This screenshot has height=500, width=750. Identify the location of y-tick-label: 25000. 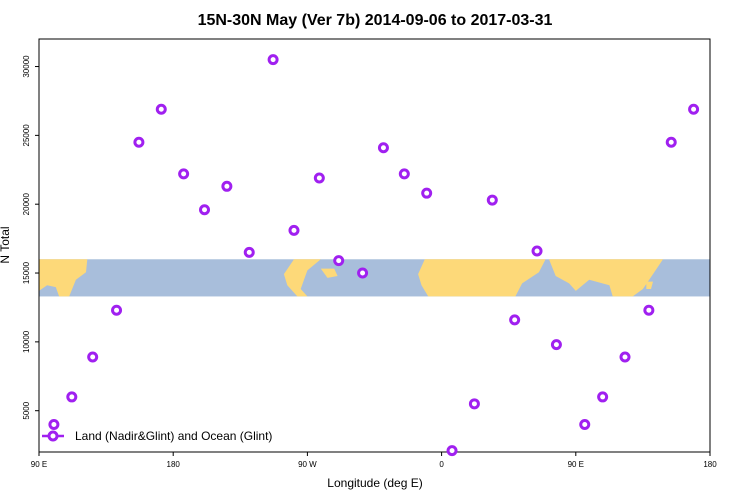
(26, 135).